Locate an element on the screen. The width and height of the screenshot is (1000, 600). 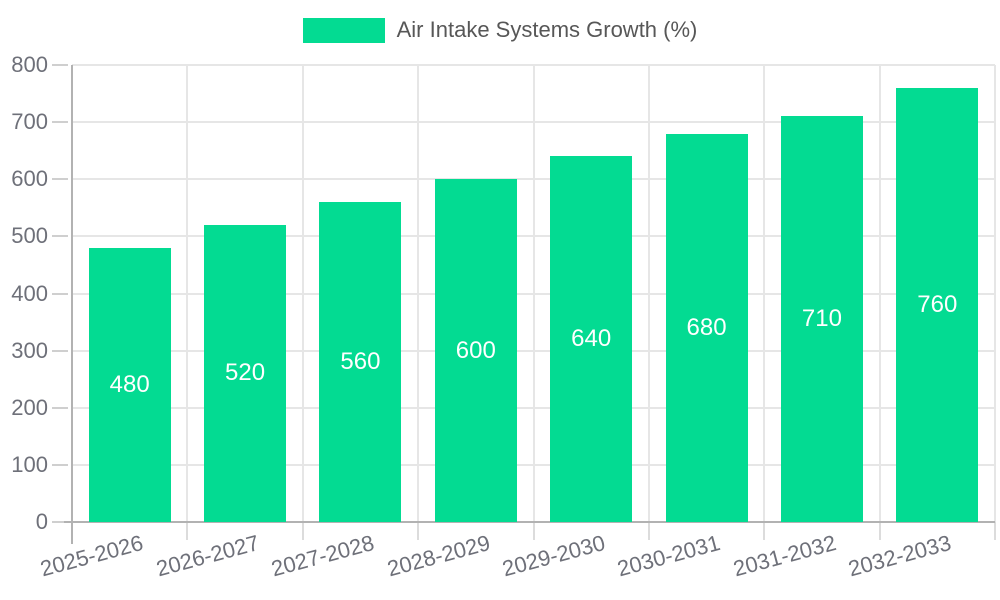
bar: 560 is located at coordinates (360, 362).